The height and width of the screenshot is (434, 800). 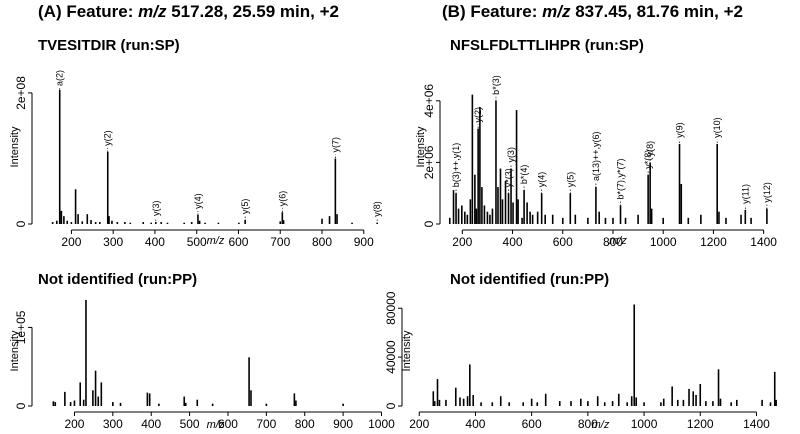 What do you see at coordinates (524, 175) in the screenshot?
I see `annotation-label: b*(4)` at bounding box center [524, 175].